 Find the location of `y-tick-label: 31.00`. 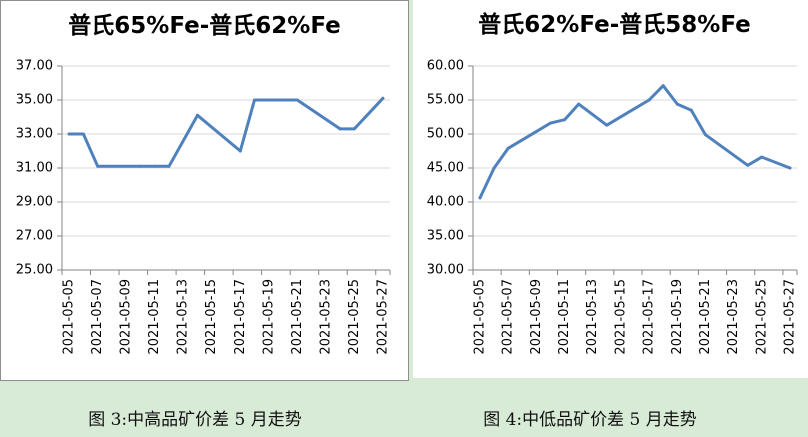

y-tick-label: 31.00 is located at coordinates (34, 168).